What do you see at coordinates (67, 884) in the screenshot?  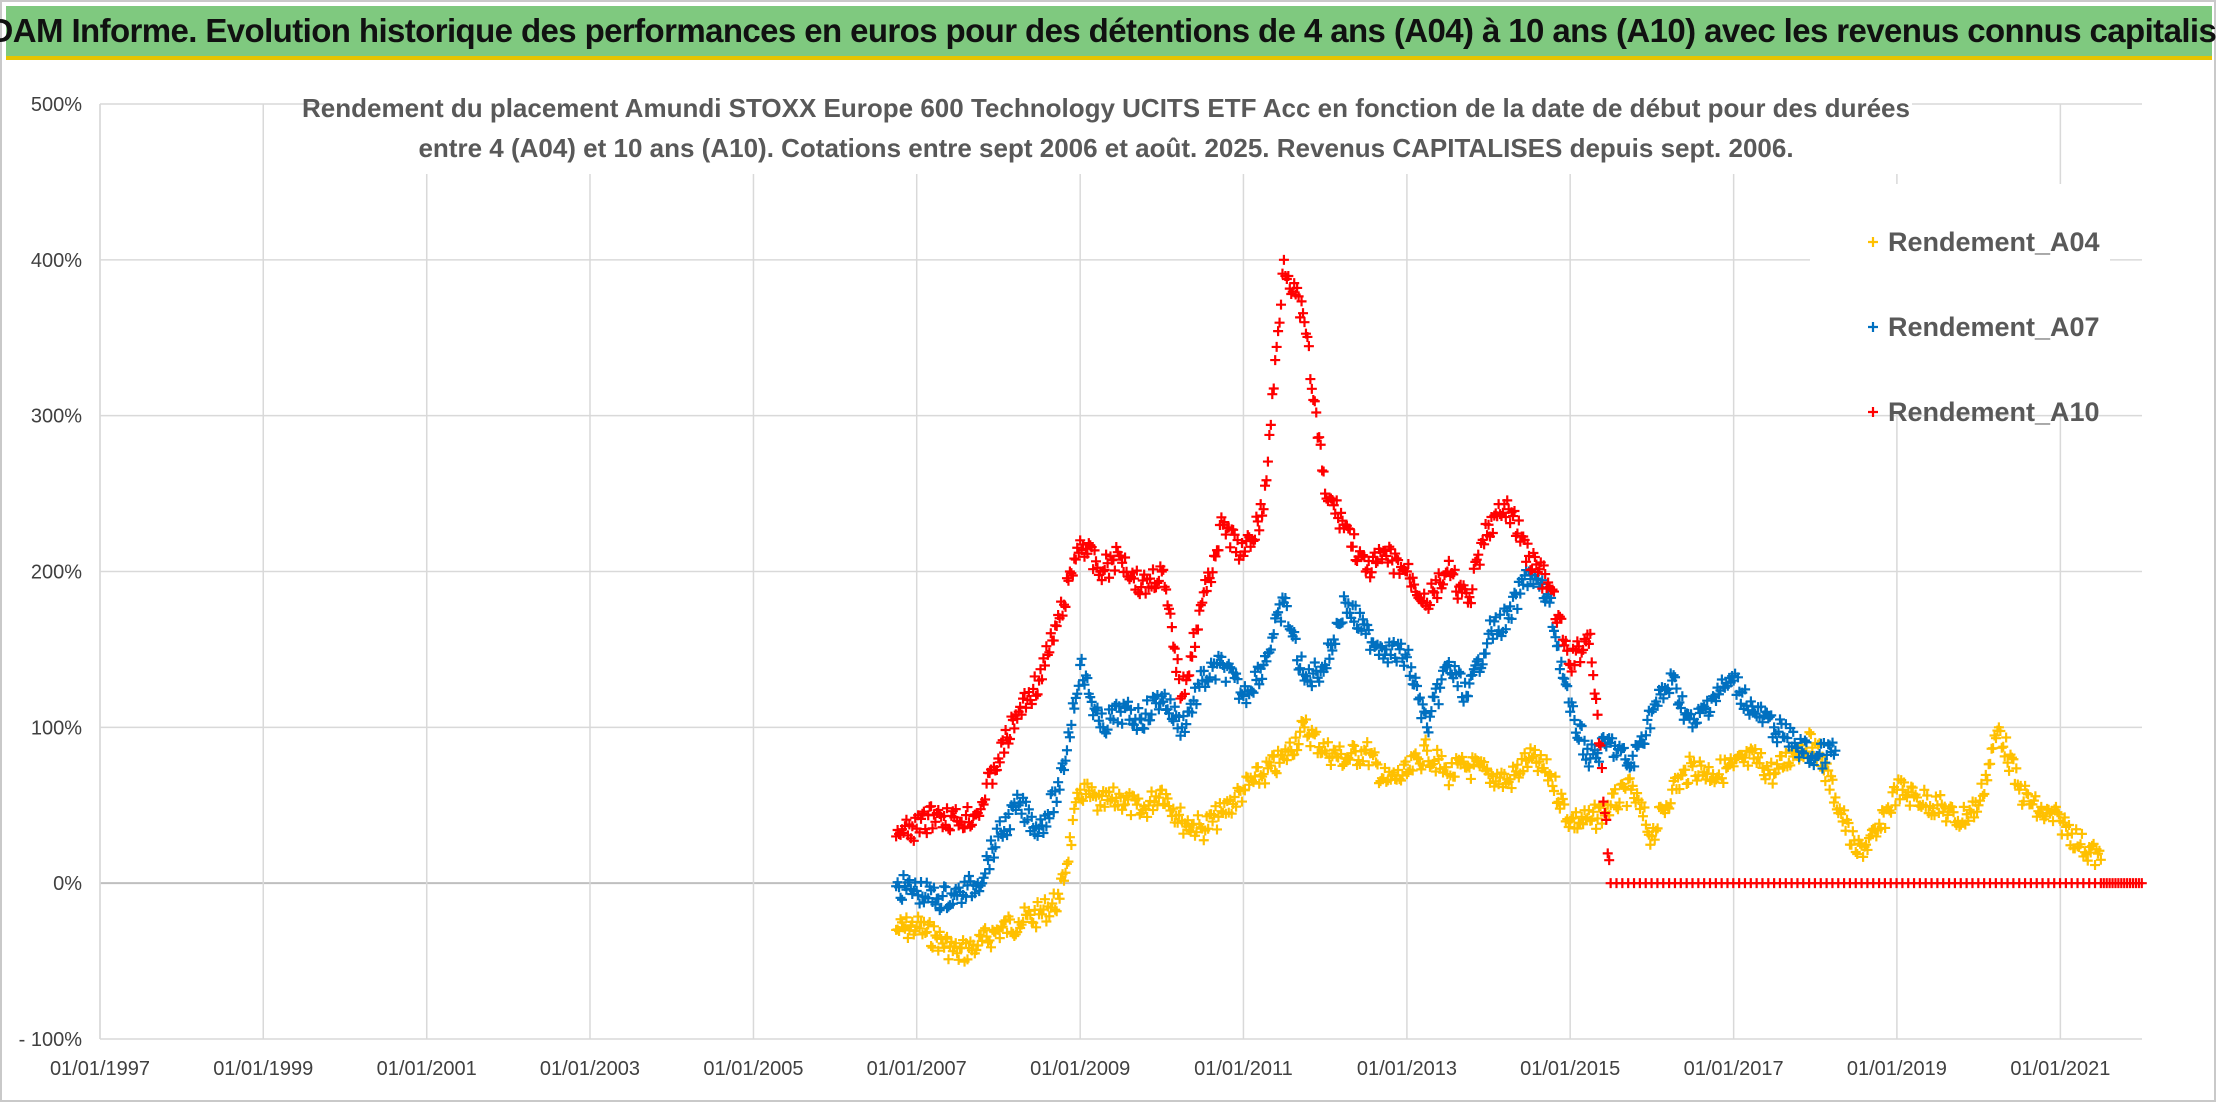 I see `y-tick-label: 0%` at bounding box center [67, 884].